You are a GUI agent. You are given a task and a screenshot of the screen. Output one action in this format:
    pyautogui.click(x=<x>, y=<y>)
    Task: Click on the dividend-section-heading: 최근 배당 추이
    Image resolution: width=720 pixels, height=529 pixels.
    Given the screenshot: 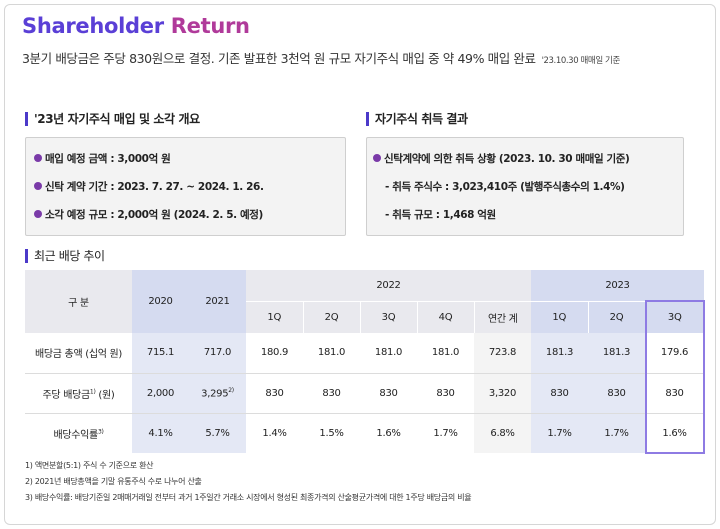 What is the action you would take?
    pyautogui.click(x=65, y=256)
    